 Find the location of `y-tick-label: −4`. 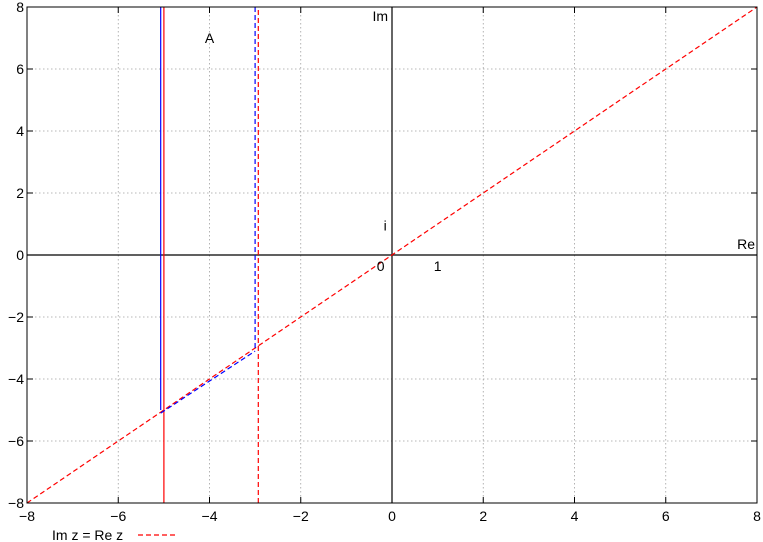

y-tick-label: −4 is located at coordinates (16, 379).